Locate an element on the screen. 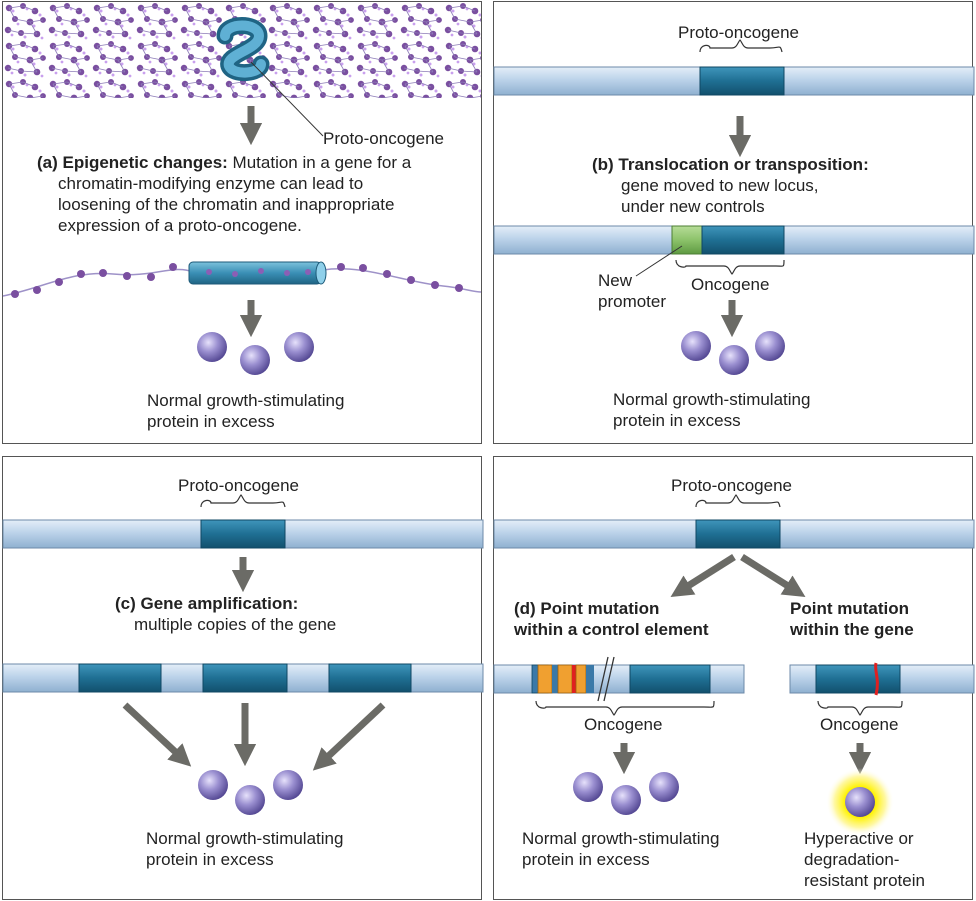  new-promoter-label: promoter is located at coordinates (632, 301).